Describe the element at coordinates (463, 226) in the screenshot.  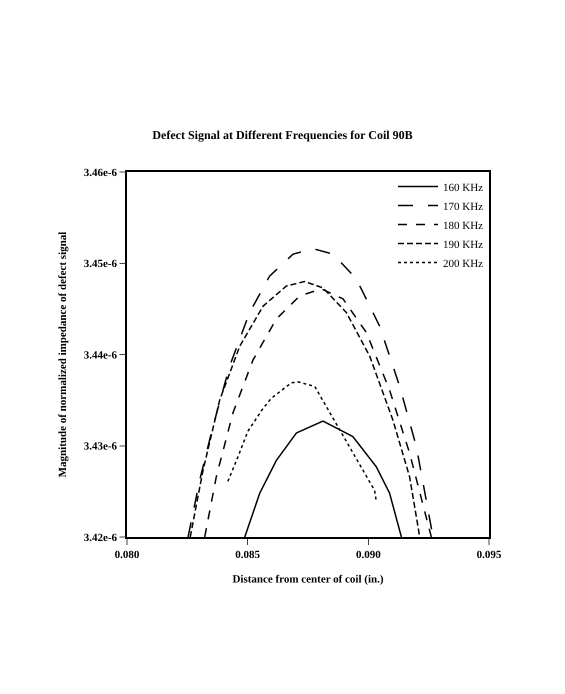
I see `legend-label: 180 KHz` at that location.